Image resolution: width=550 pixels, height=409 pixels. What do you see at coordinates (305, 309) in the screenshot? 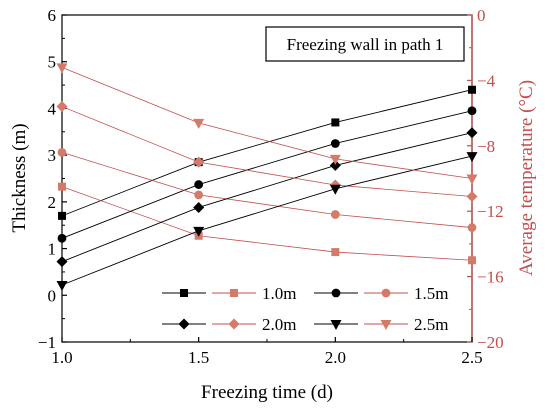
I see `legend: 1.0m 1.5m 2.0m 2.5m` at bounding box center [305, 309].